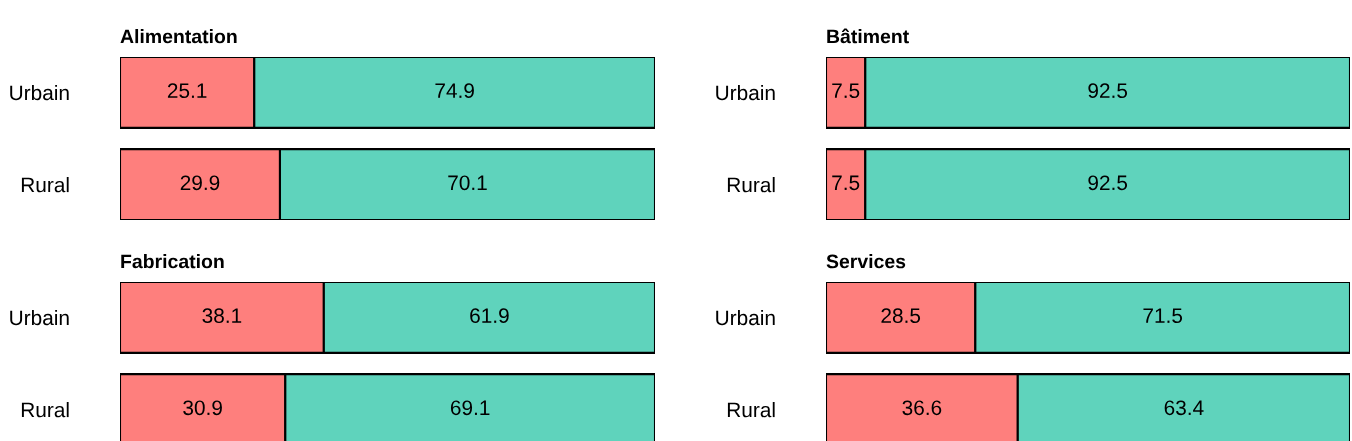  I want to click on data-label: 61.9, so click(489, 316).